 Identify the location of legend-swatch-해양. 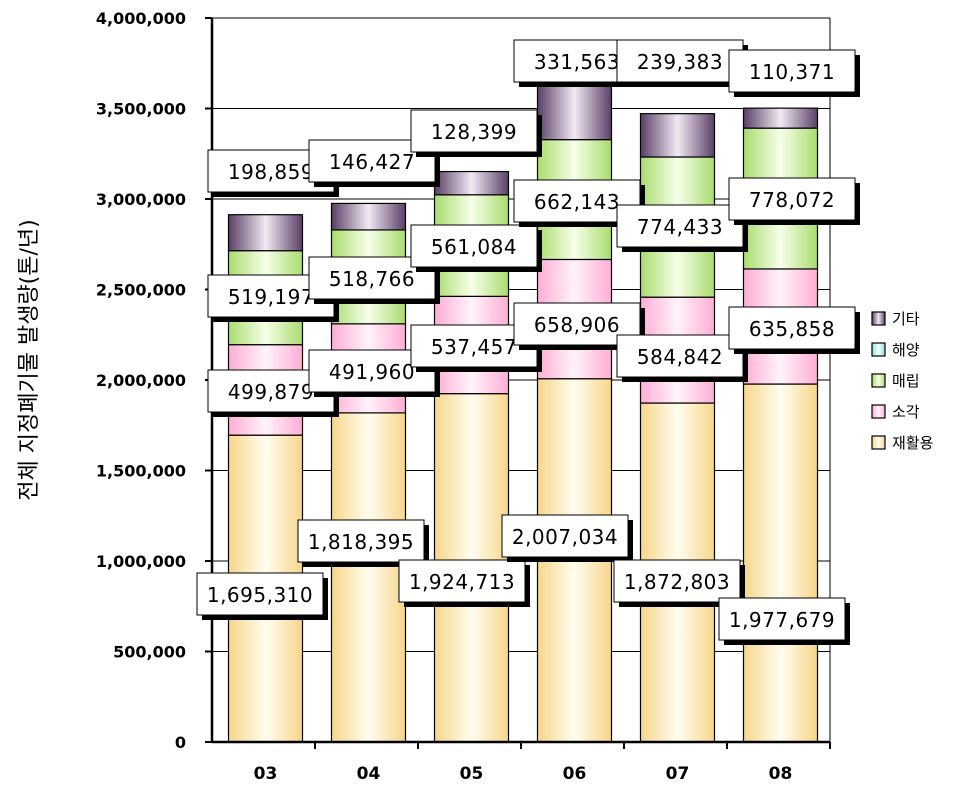
(878, 349).